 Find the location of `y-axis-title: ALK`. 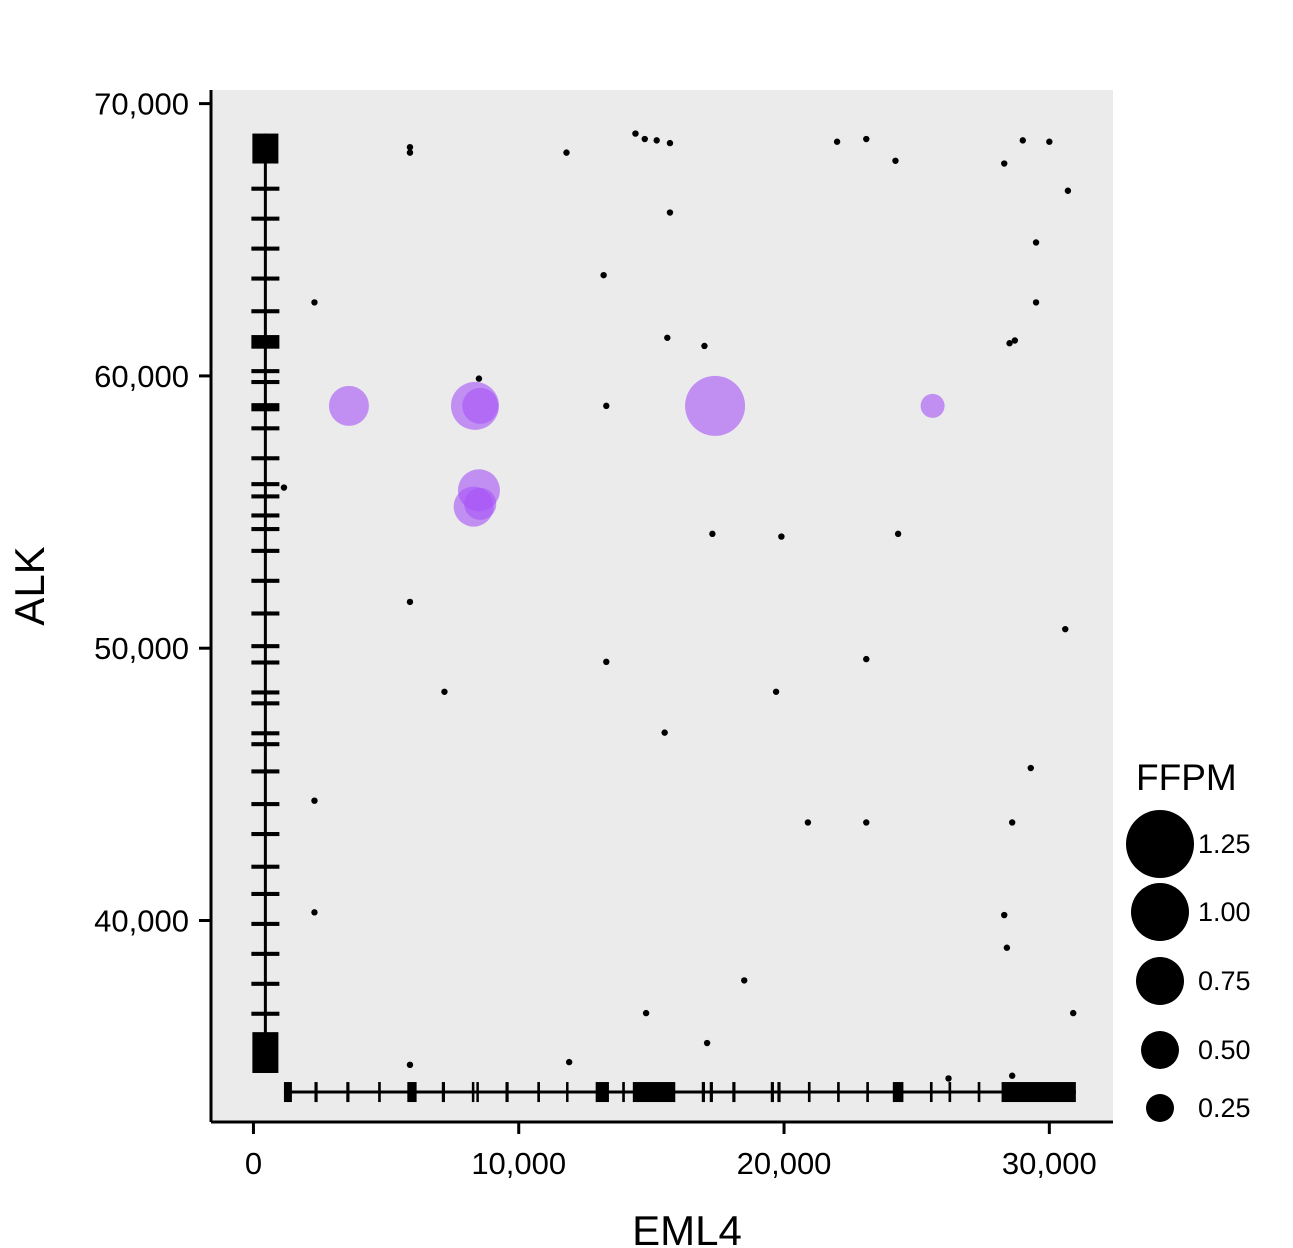

y-axis-title: ALK is located at coordinates (29, 585).